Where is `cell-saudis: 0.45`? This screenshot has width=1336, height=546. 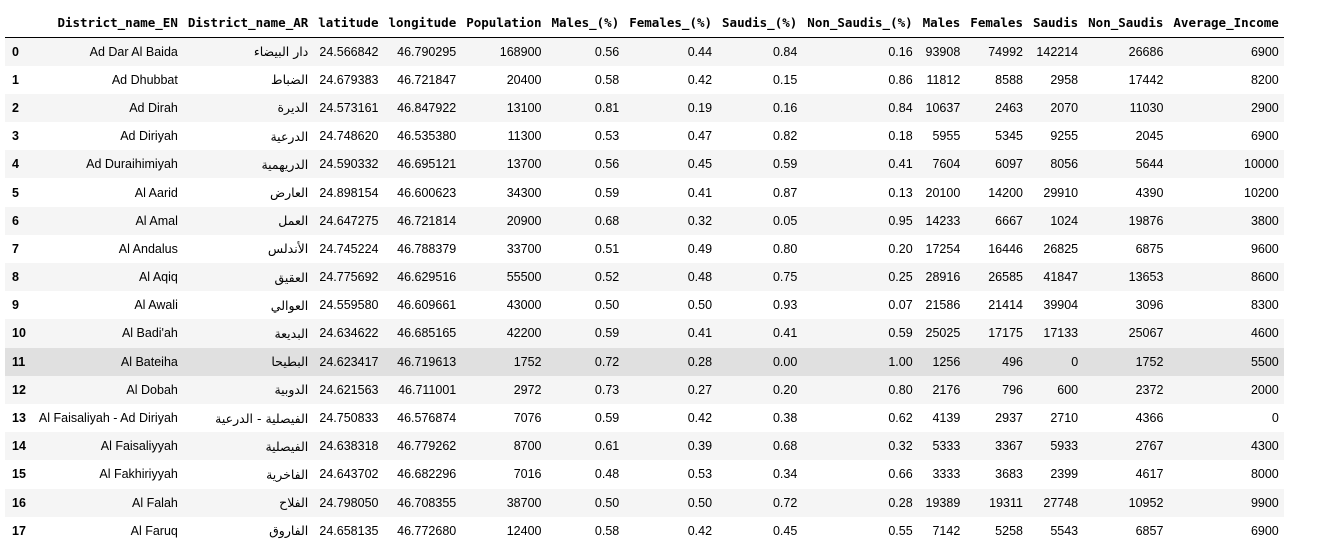
cell-saudis: 0.45 is located at coordinates (759, 531).